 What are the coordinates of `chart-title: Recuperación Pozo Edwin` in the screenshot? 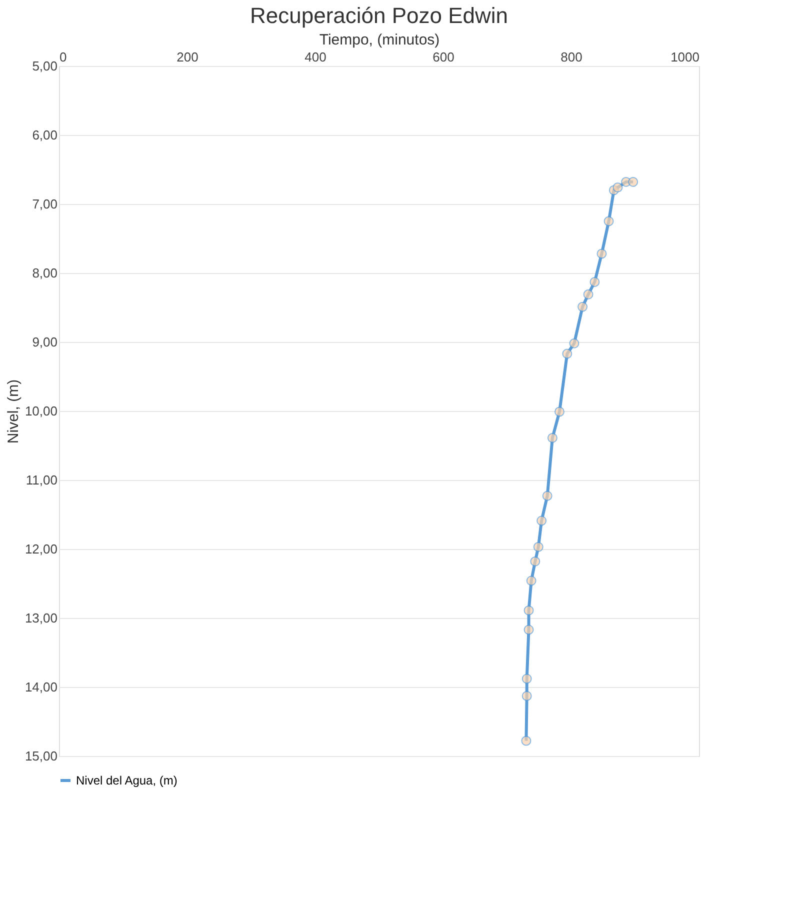 It's located at (379, 15).